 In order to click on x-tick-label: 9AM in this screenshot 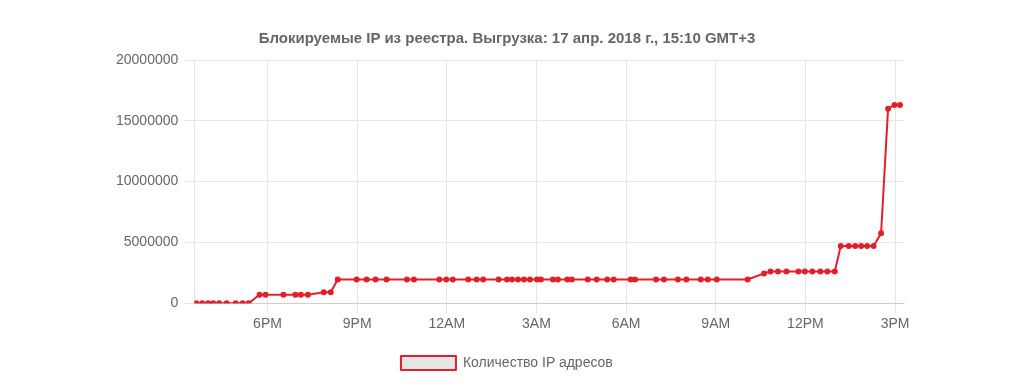, I will do `click(716, 323)`.